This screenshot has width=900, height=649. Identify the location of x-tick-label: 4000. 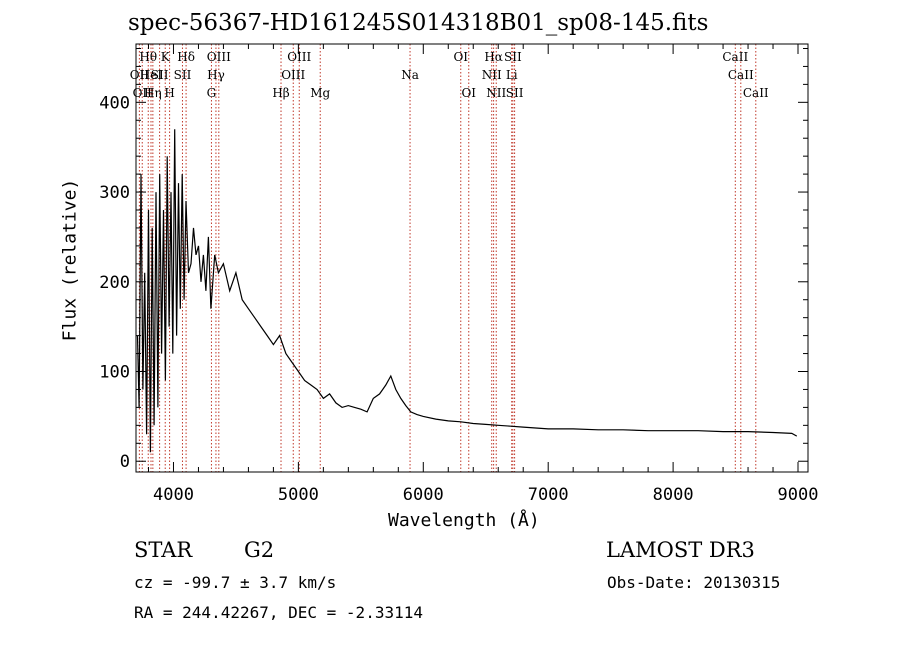
(173, 495).